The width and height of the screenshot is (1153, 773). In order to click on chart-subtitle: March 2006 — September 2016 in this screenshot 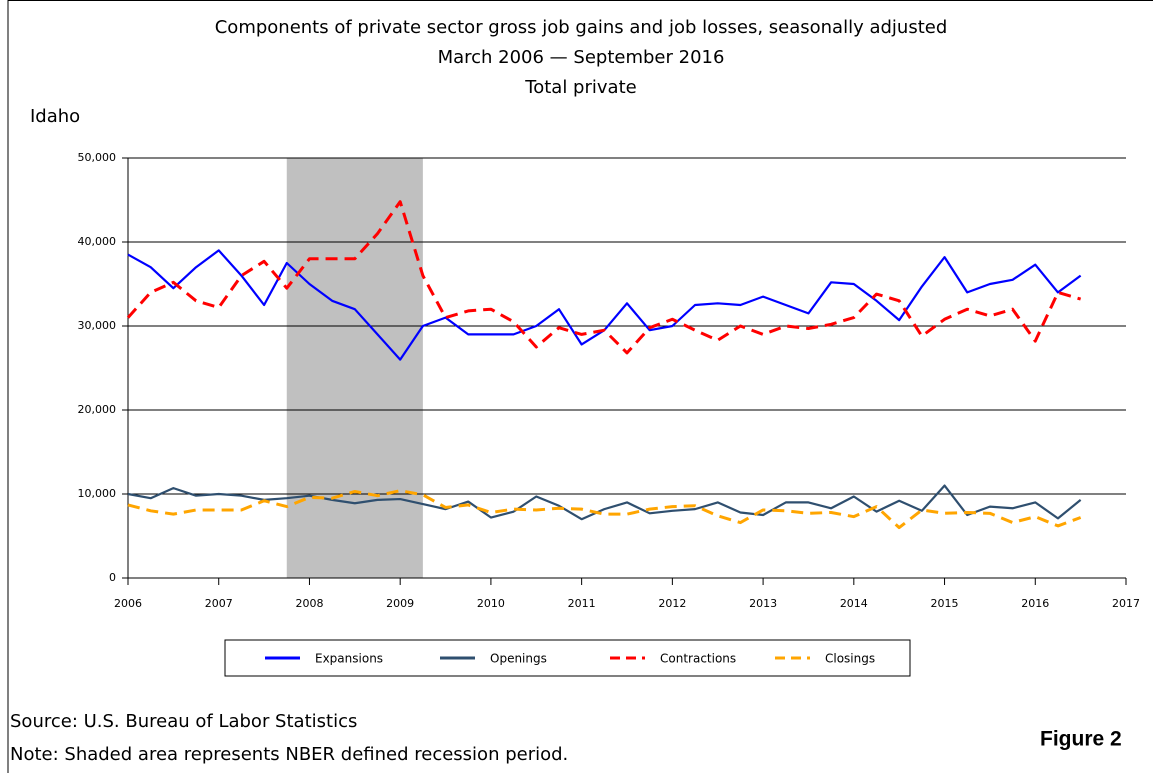, I will do `click(581, 57)`.